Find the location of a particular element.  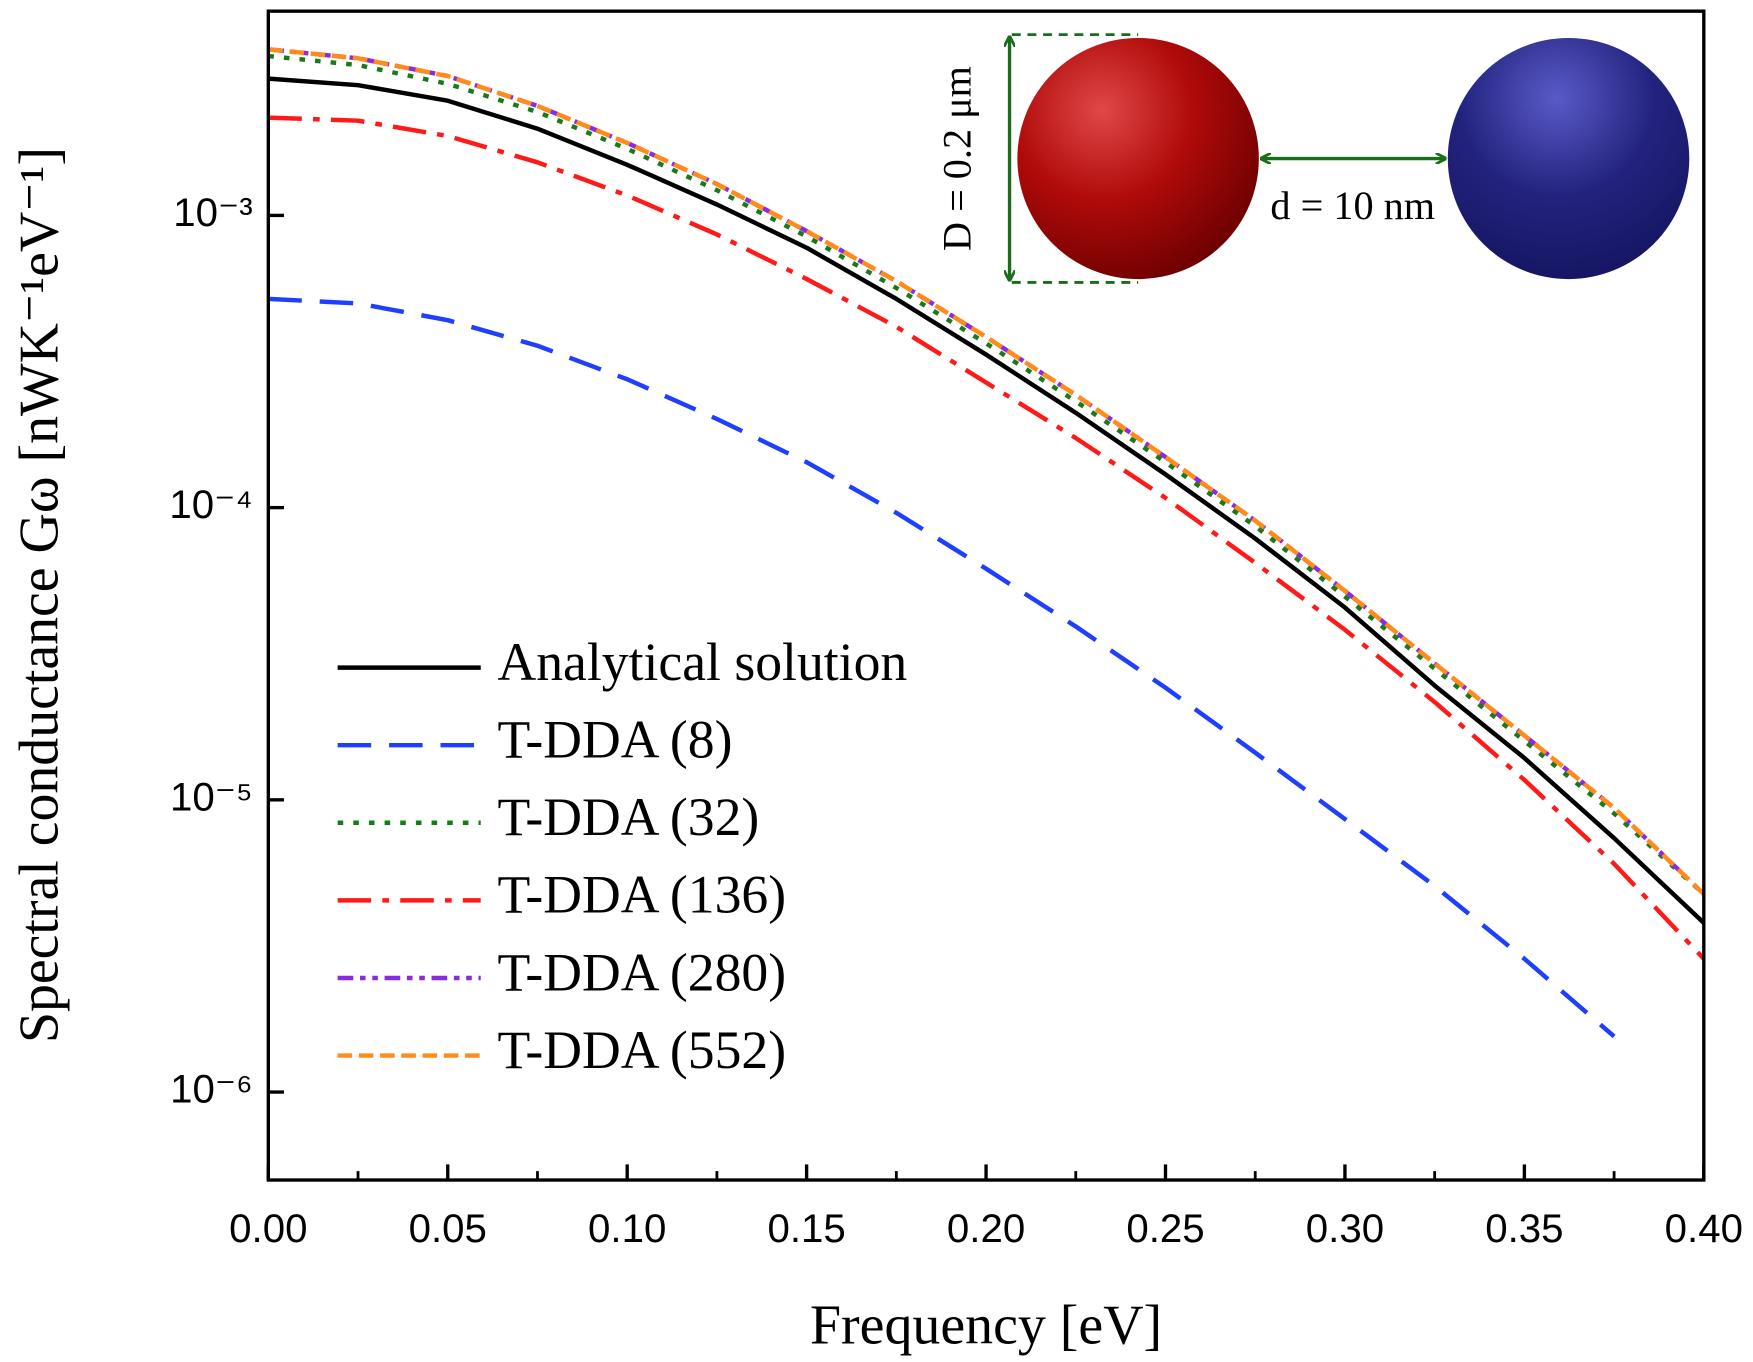

y-tick-label: 10⁻⁵ is located at coordinates (211, 796).